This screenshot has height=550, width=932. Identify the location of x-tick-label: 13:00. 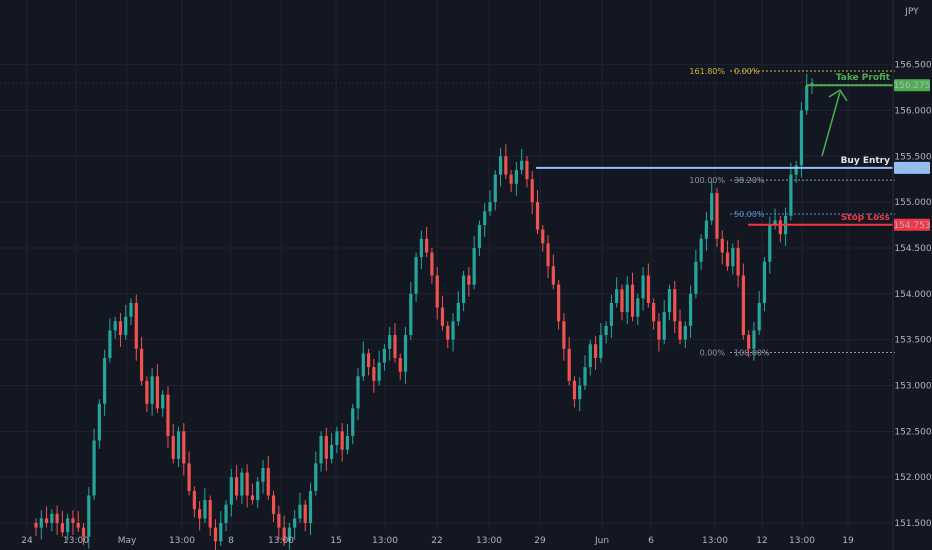
(802, 541).